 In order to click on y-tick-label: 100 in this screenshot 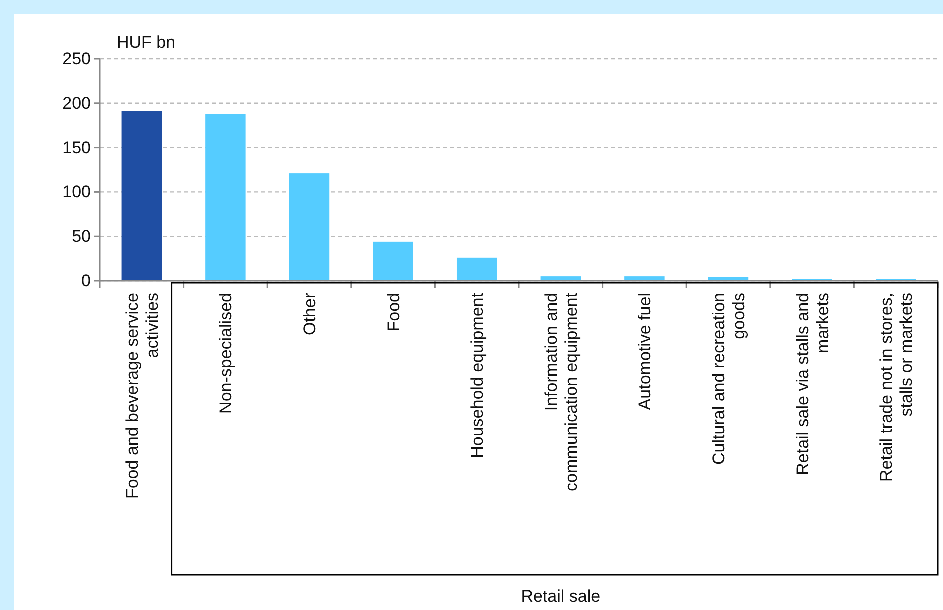, I will do `click(76, 192)`.